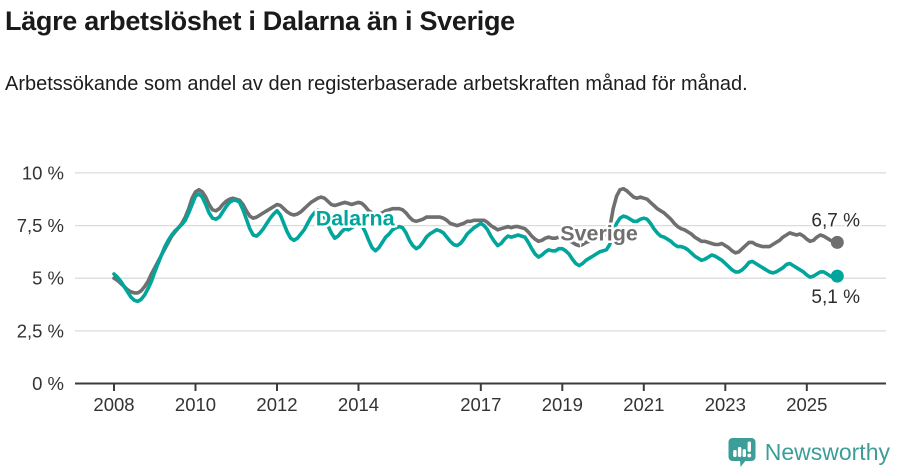 This screenshot has height=474, width=900. I want to click on newsworthy-logo-icon, so click(742, 452).